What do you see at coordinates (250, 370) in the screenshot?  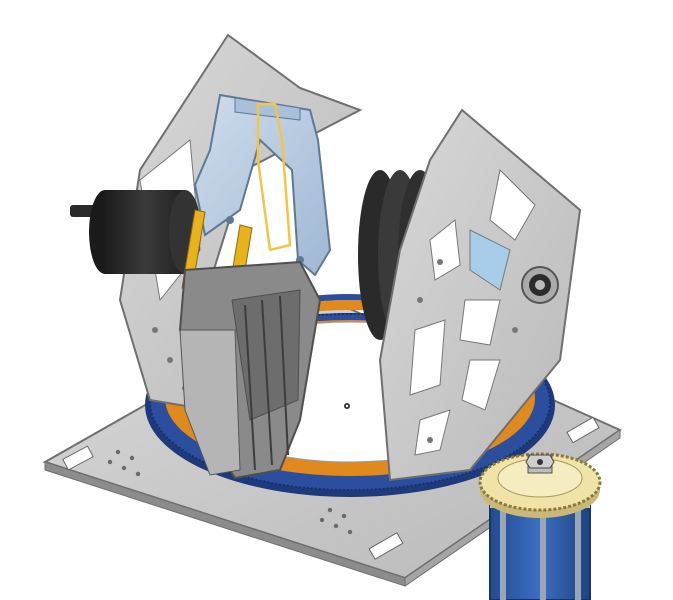 I see `finger-linkage-front` at bounding box center [250, 370].